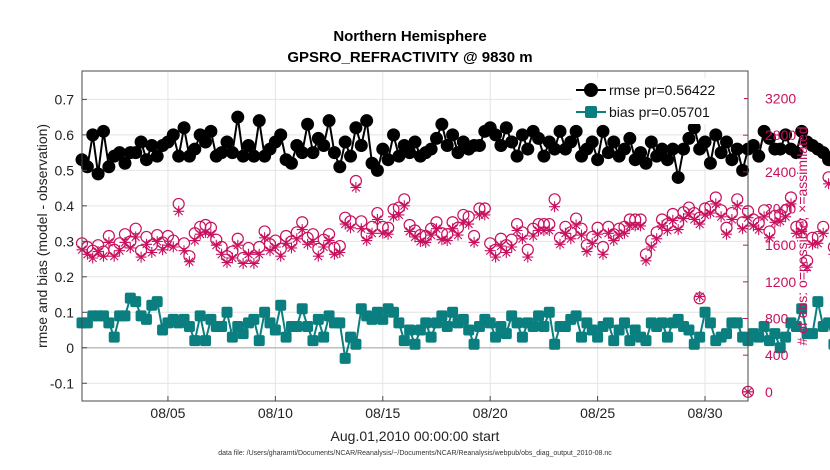  What do you see at coordinates (65, 135) in the screenshot?
I see `y-tick-label: 0.6` at bounding box center [65, 135].